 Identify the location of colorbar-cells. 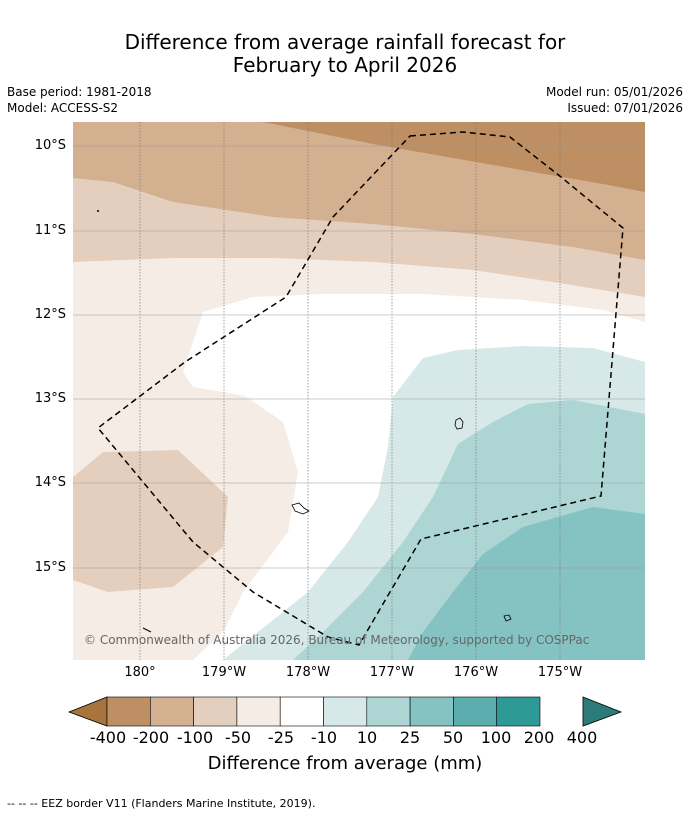
(323, 711).